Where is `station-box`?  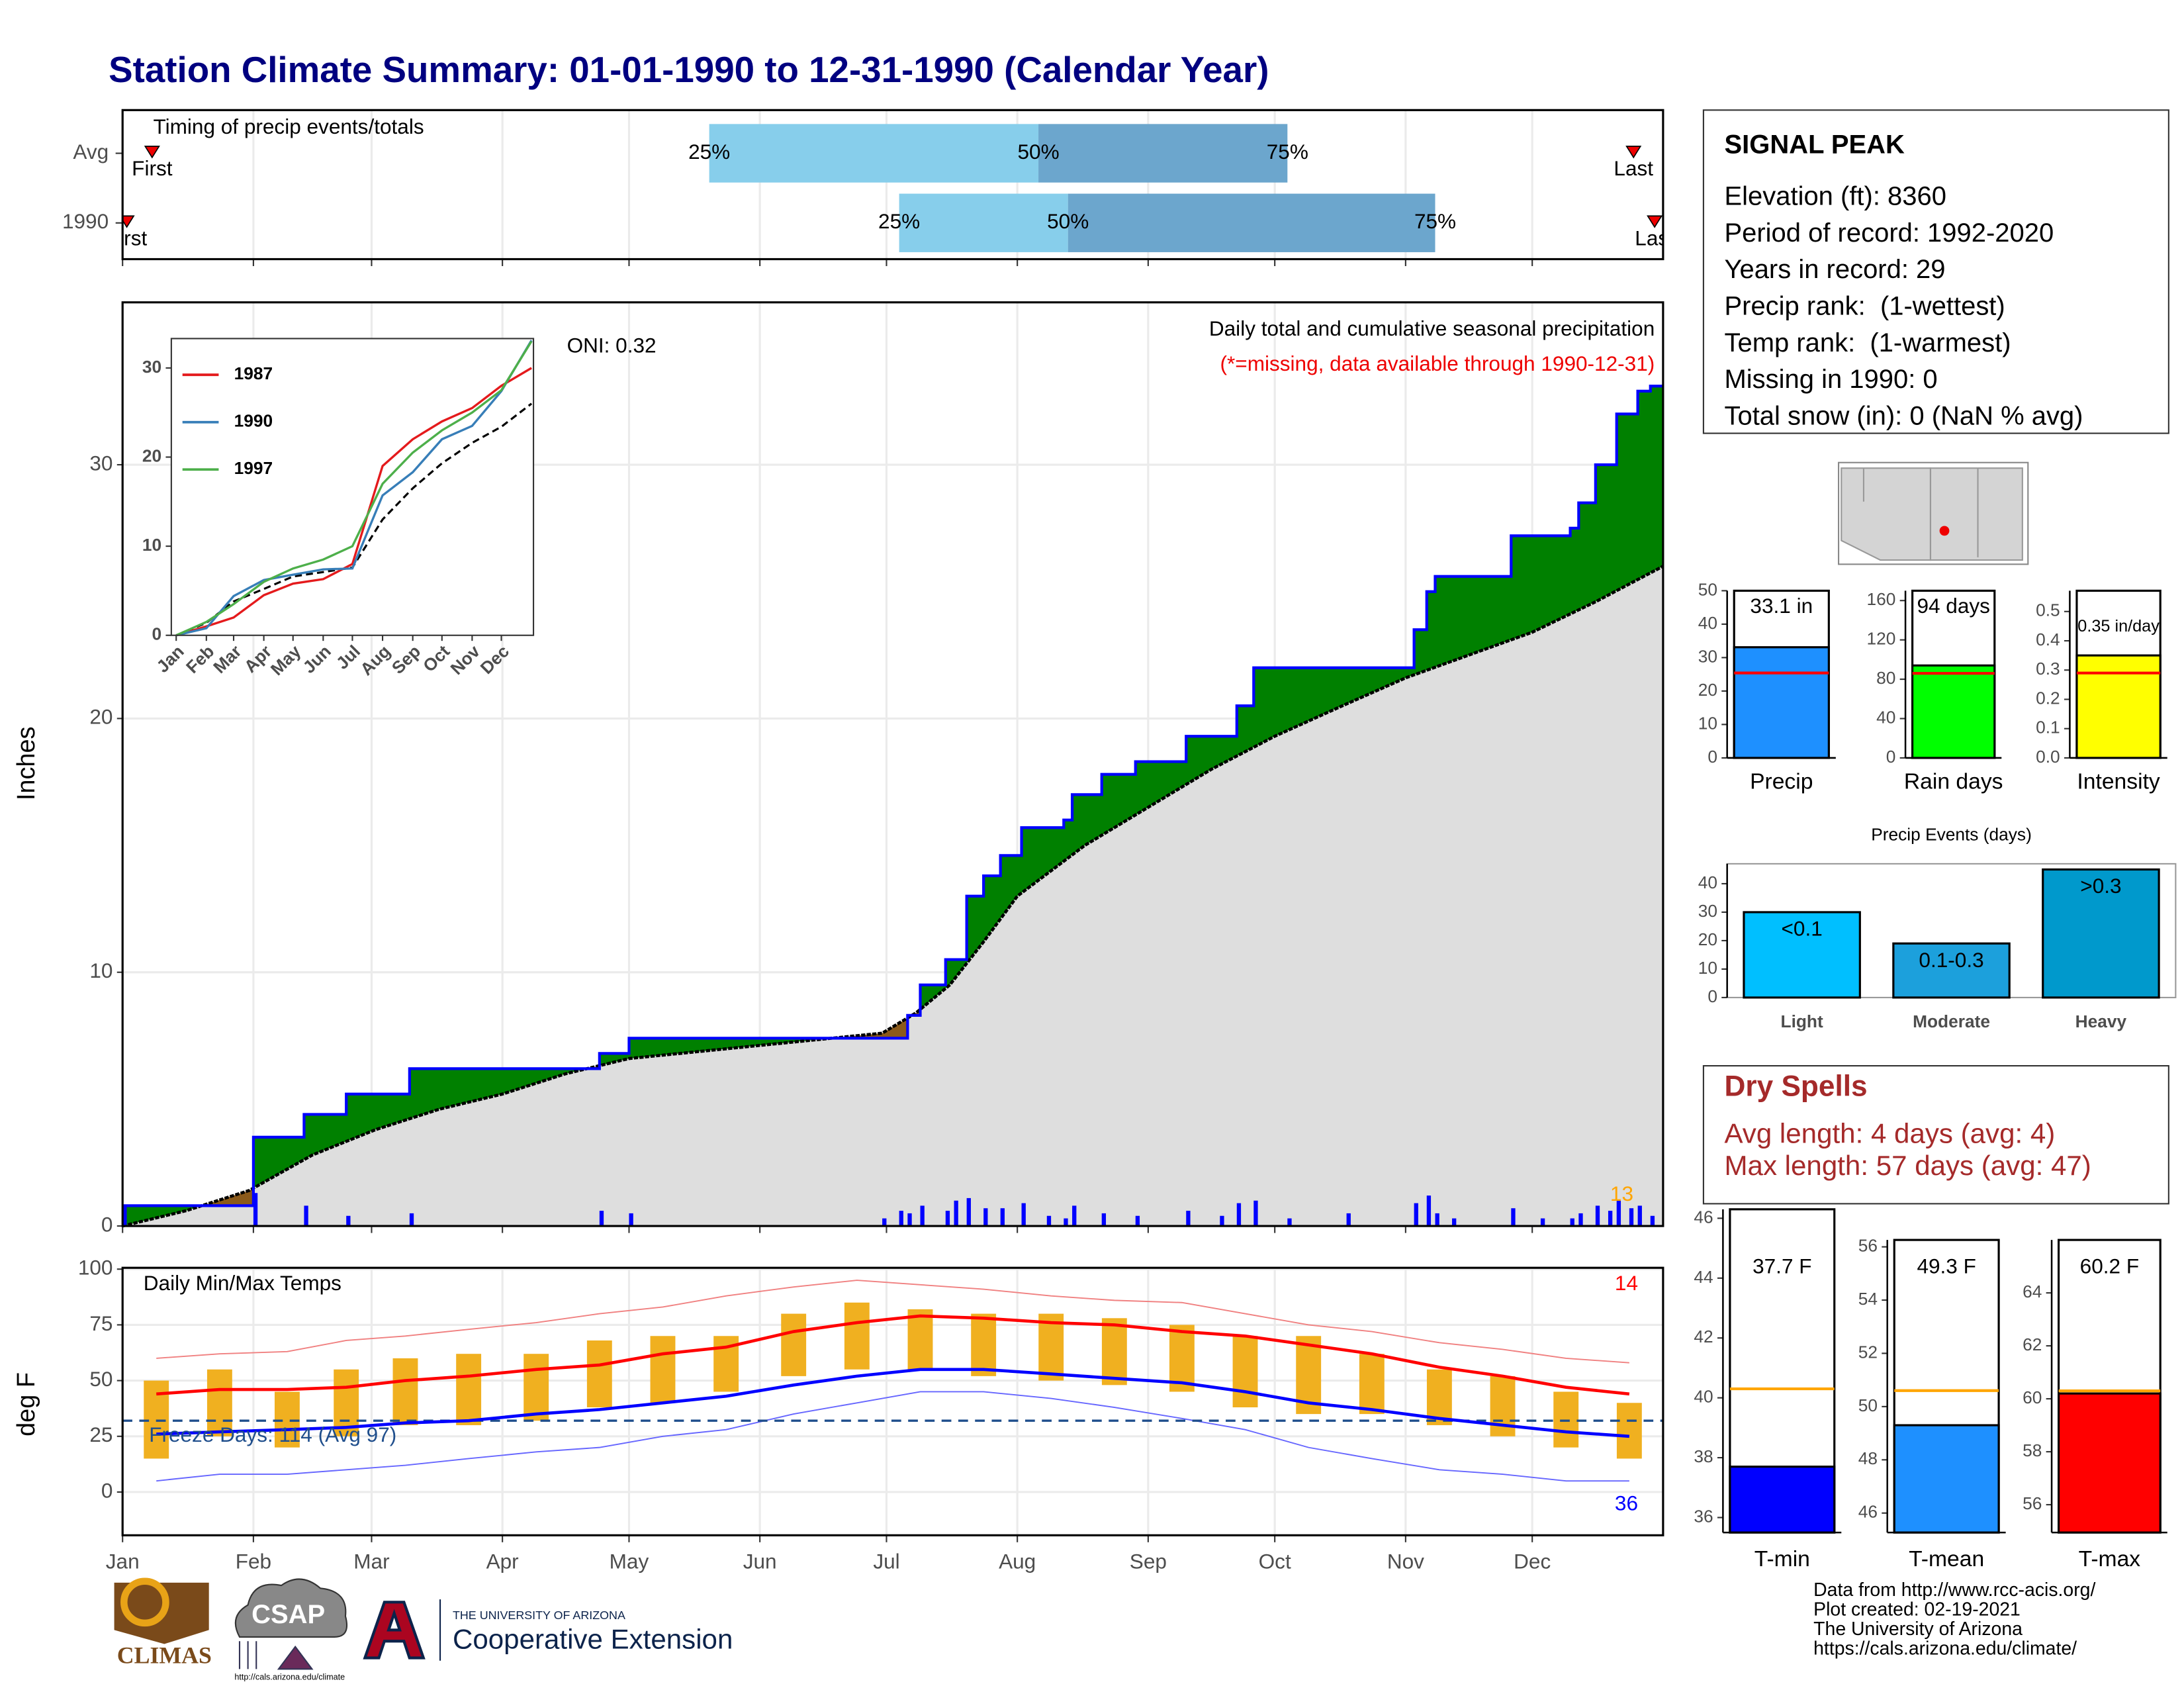
station-box is located at coordinates (1935, 271).